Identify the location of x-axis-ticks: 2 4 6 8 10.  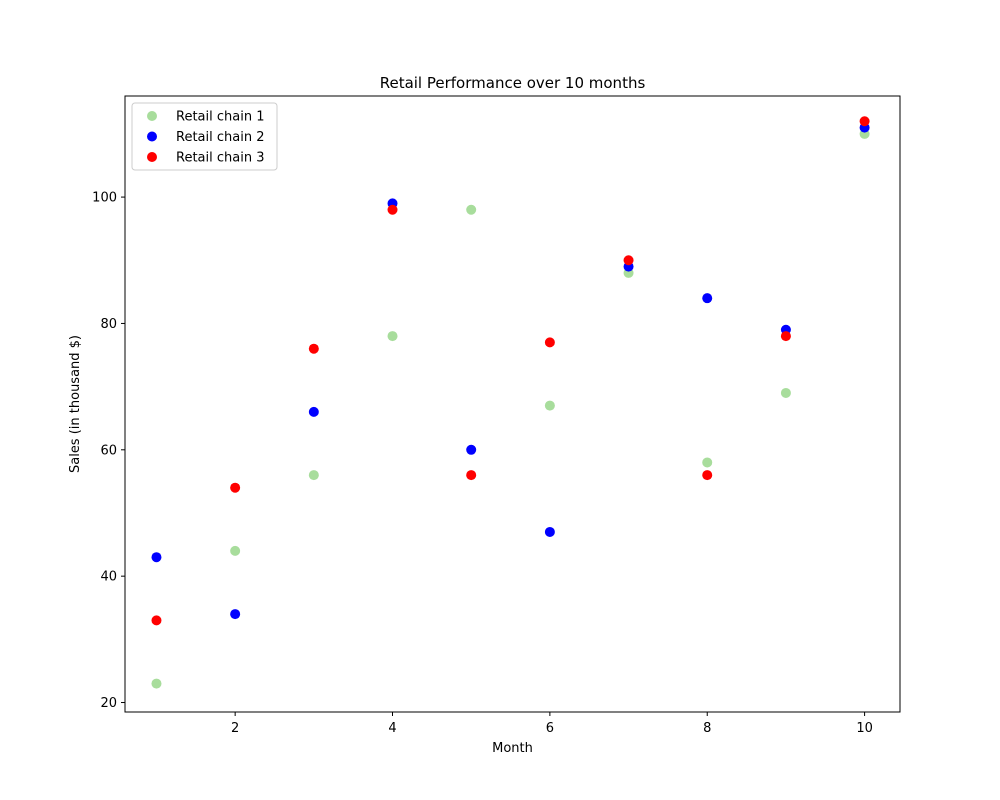
(552, 724).